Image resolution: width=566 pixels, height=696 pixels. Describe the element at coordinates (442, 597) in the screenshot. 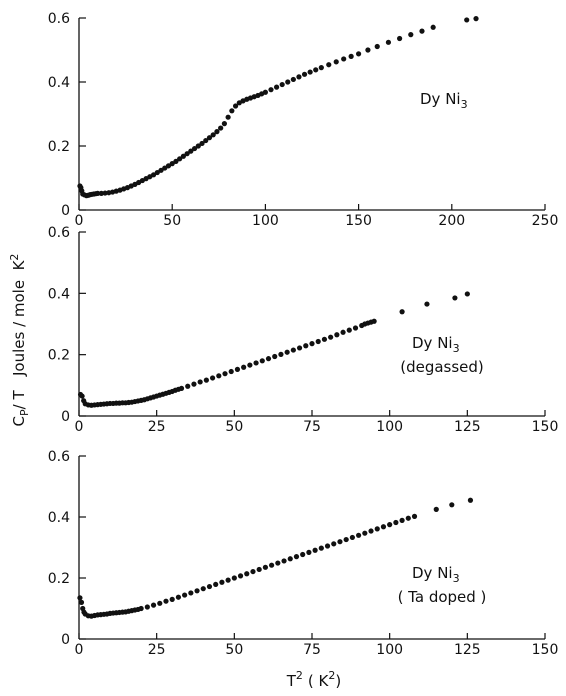

I see `sample-condition-label: ( Ta doped )` at that location.